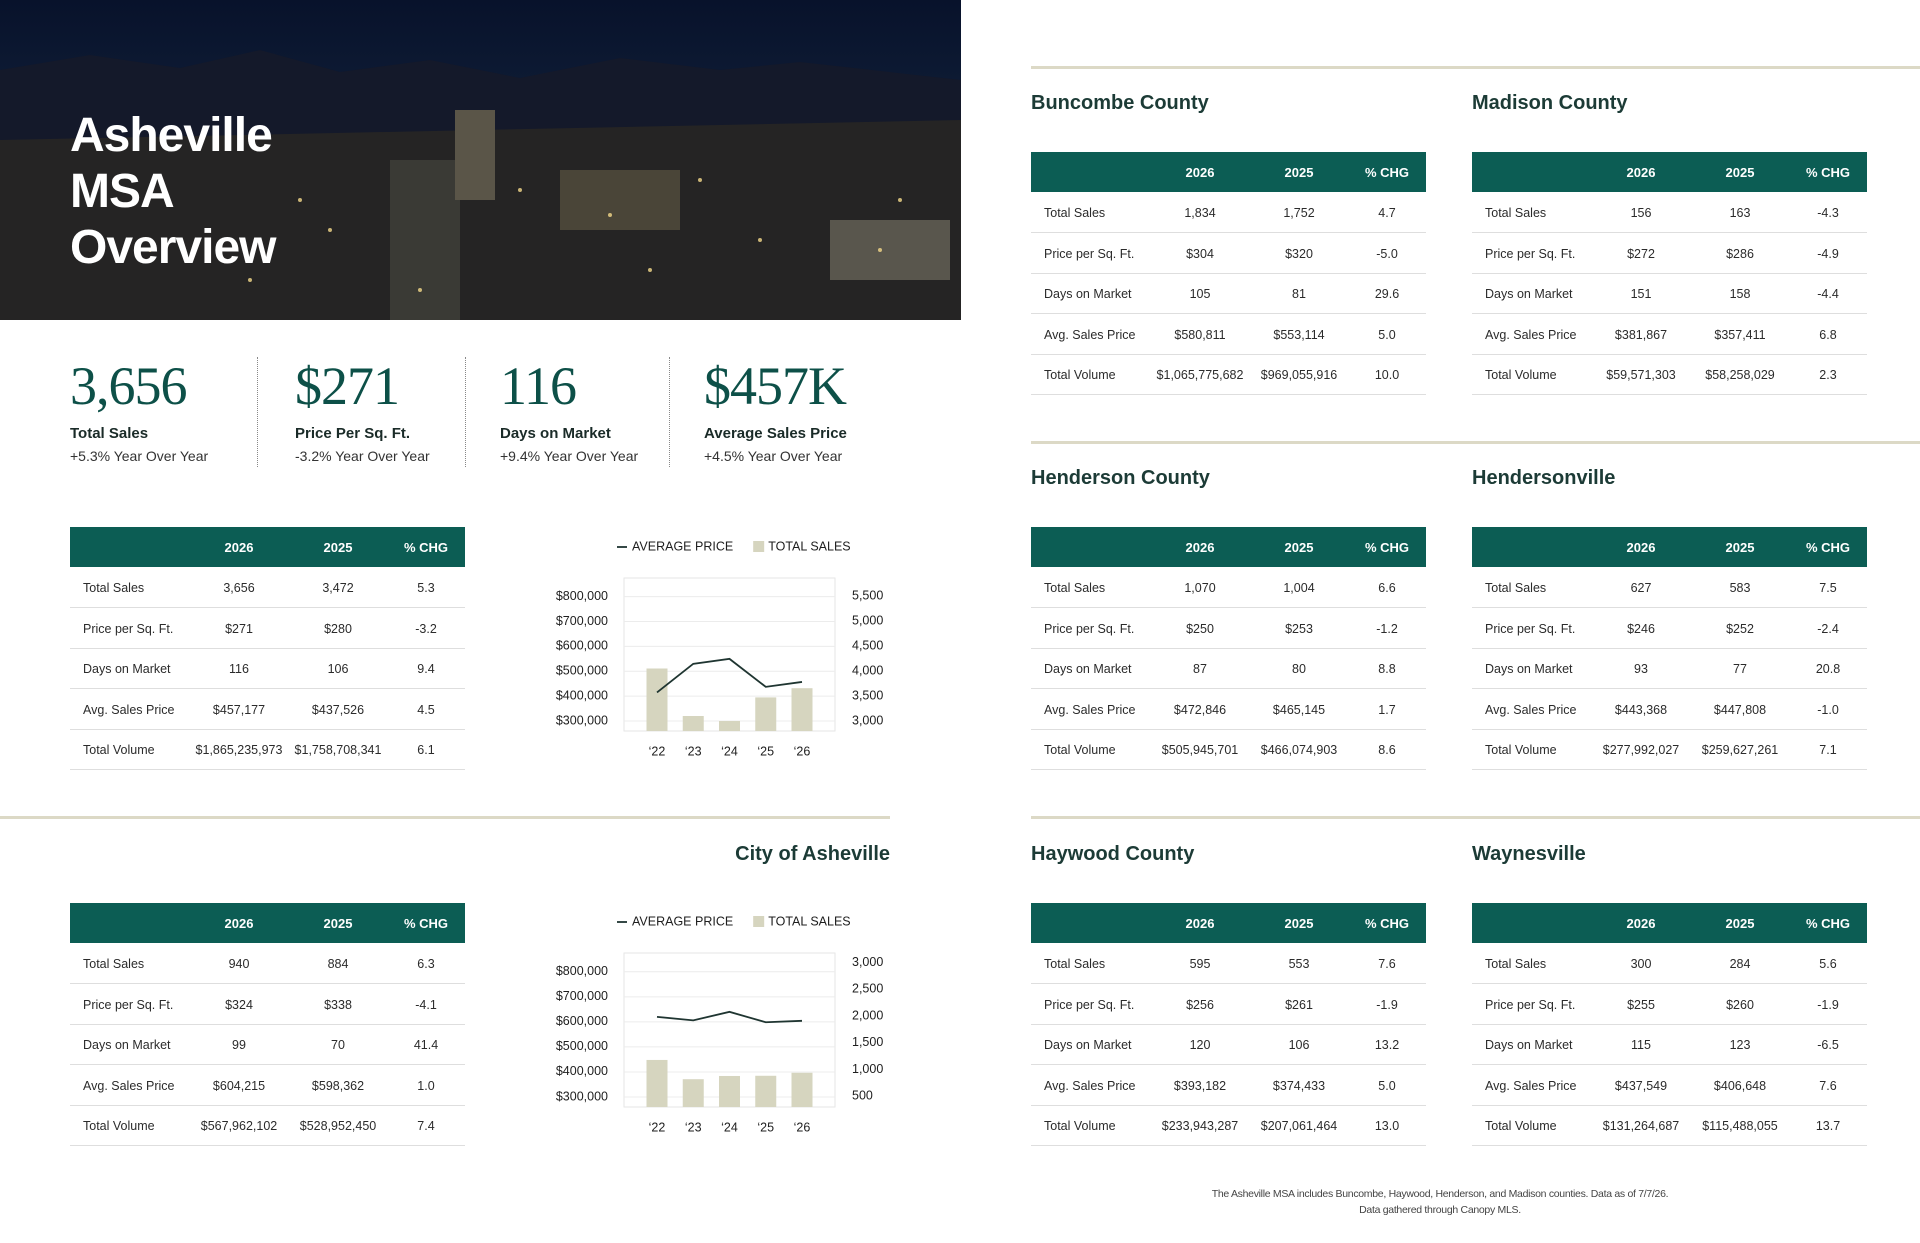 The image size is (1920, 1243). What do you see at coordinates (867, 720) in the screenshot?
I see `y2-tick-label: 3,000` at bounding box center [867, 720].